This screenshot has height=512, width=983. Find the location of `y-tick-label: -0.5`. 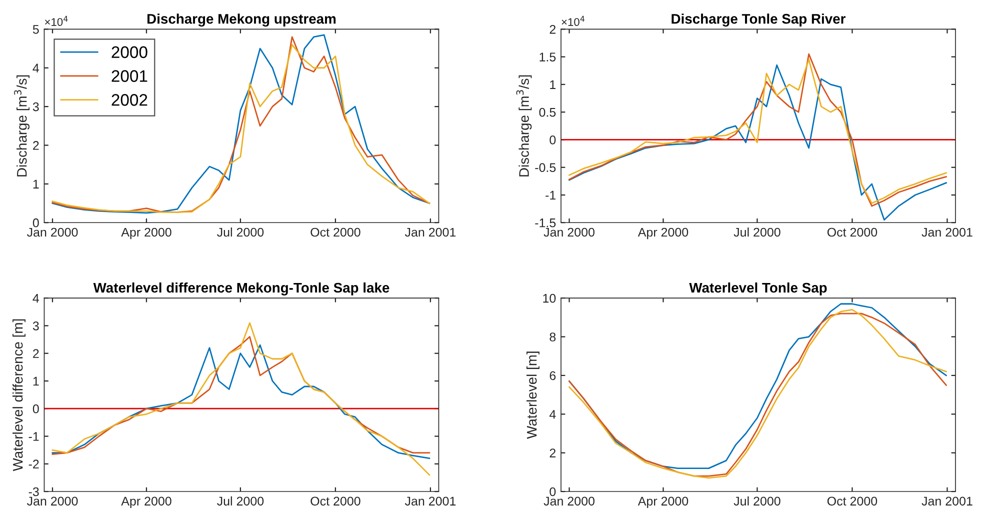

y-tick-label: -0.5 is located at coordinates (545, 167).